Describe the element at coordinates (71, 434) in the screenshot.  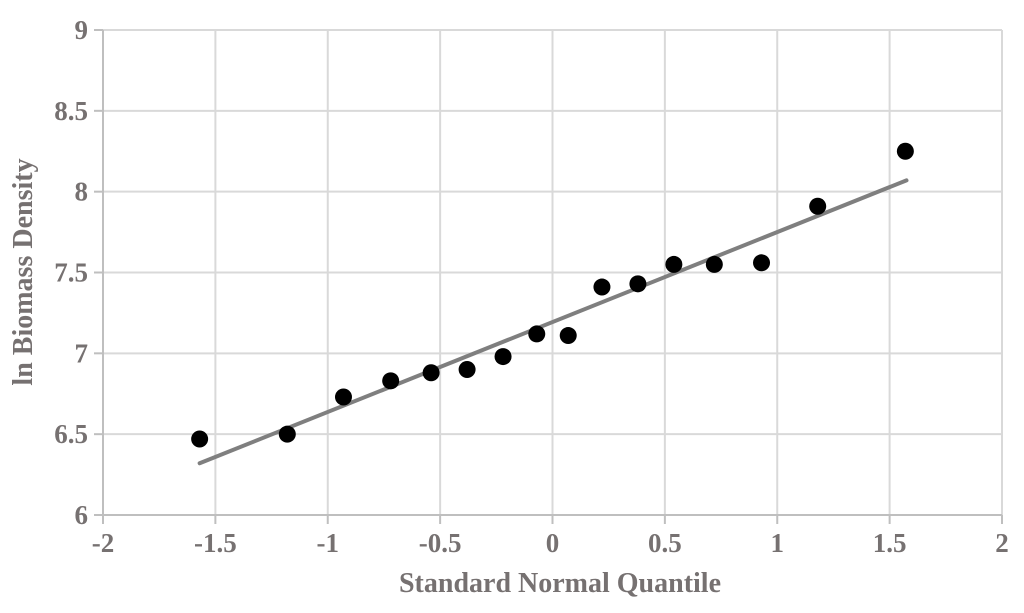
I see `y-tick-label: 6.5` at that location.